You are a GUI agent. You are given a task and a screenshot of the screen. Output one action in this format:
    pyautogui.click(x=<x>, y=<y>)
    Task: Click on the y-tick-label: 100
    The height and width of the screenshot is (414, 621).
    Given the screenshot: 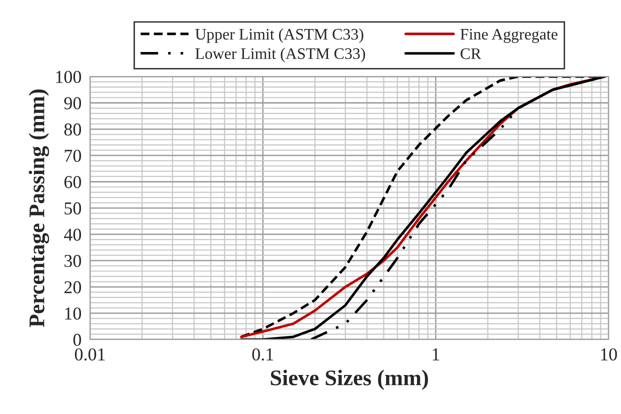 What is the action you would take?
    pyautogui.click(x=69, y=77)
    